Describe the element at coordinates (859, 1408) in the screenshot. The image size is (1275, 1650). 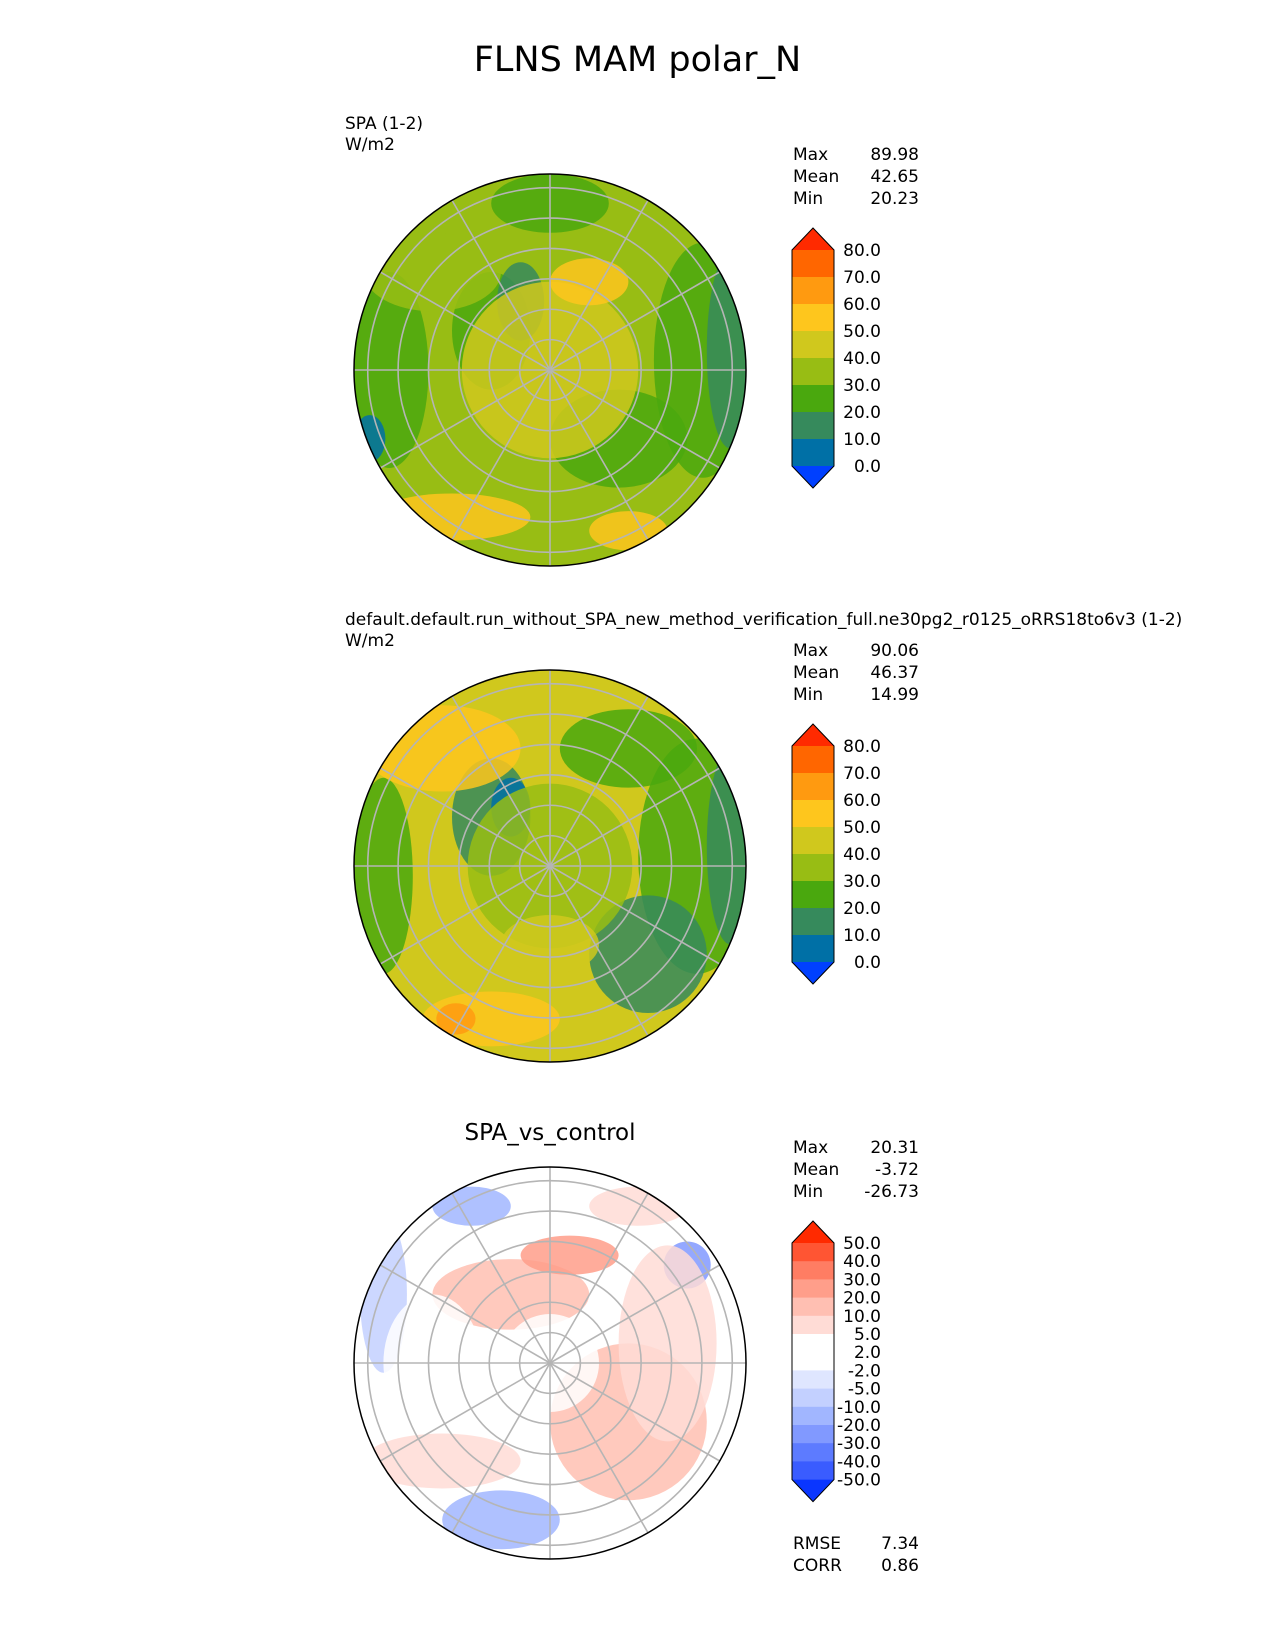
I see `colorbar-tick-label: -10.0` at that location.